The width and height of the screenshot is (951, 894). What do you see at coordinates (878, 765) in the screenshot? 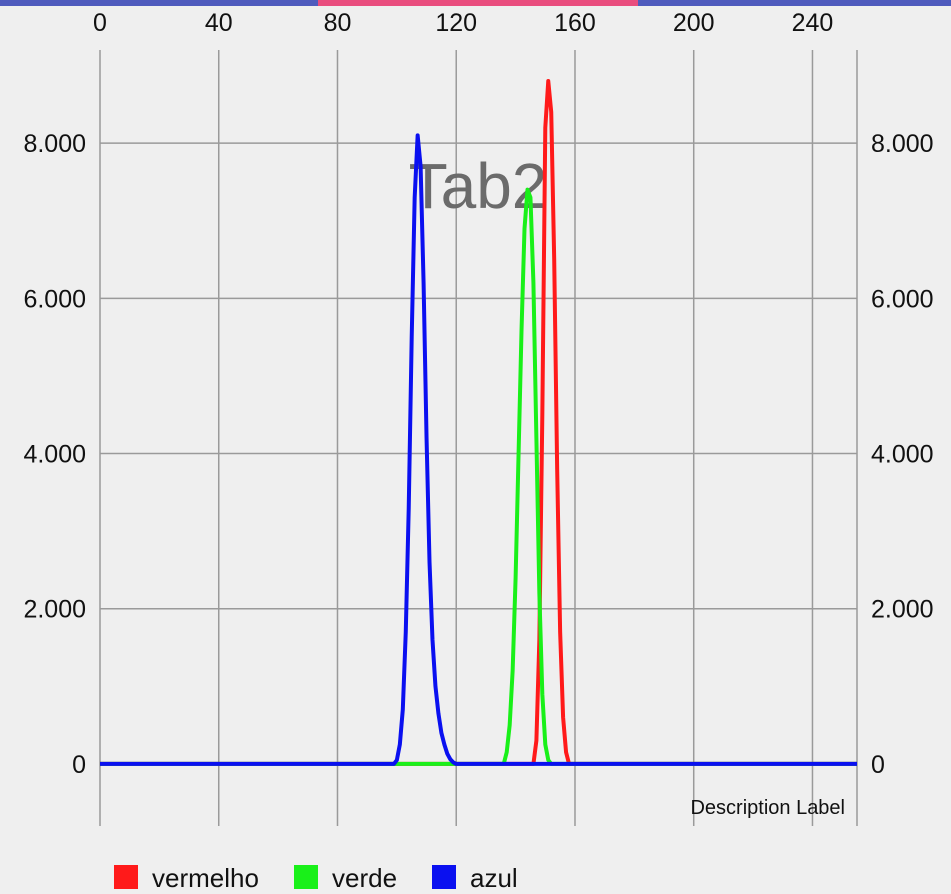
I see `y-tick-label-right: 0` at bounding box center [878, 765].